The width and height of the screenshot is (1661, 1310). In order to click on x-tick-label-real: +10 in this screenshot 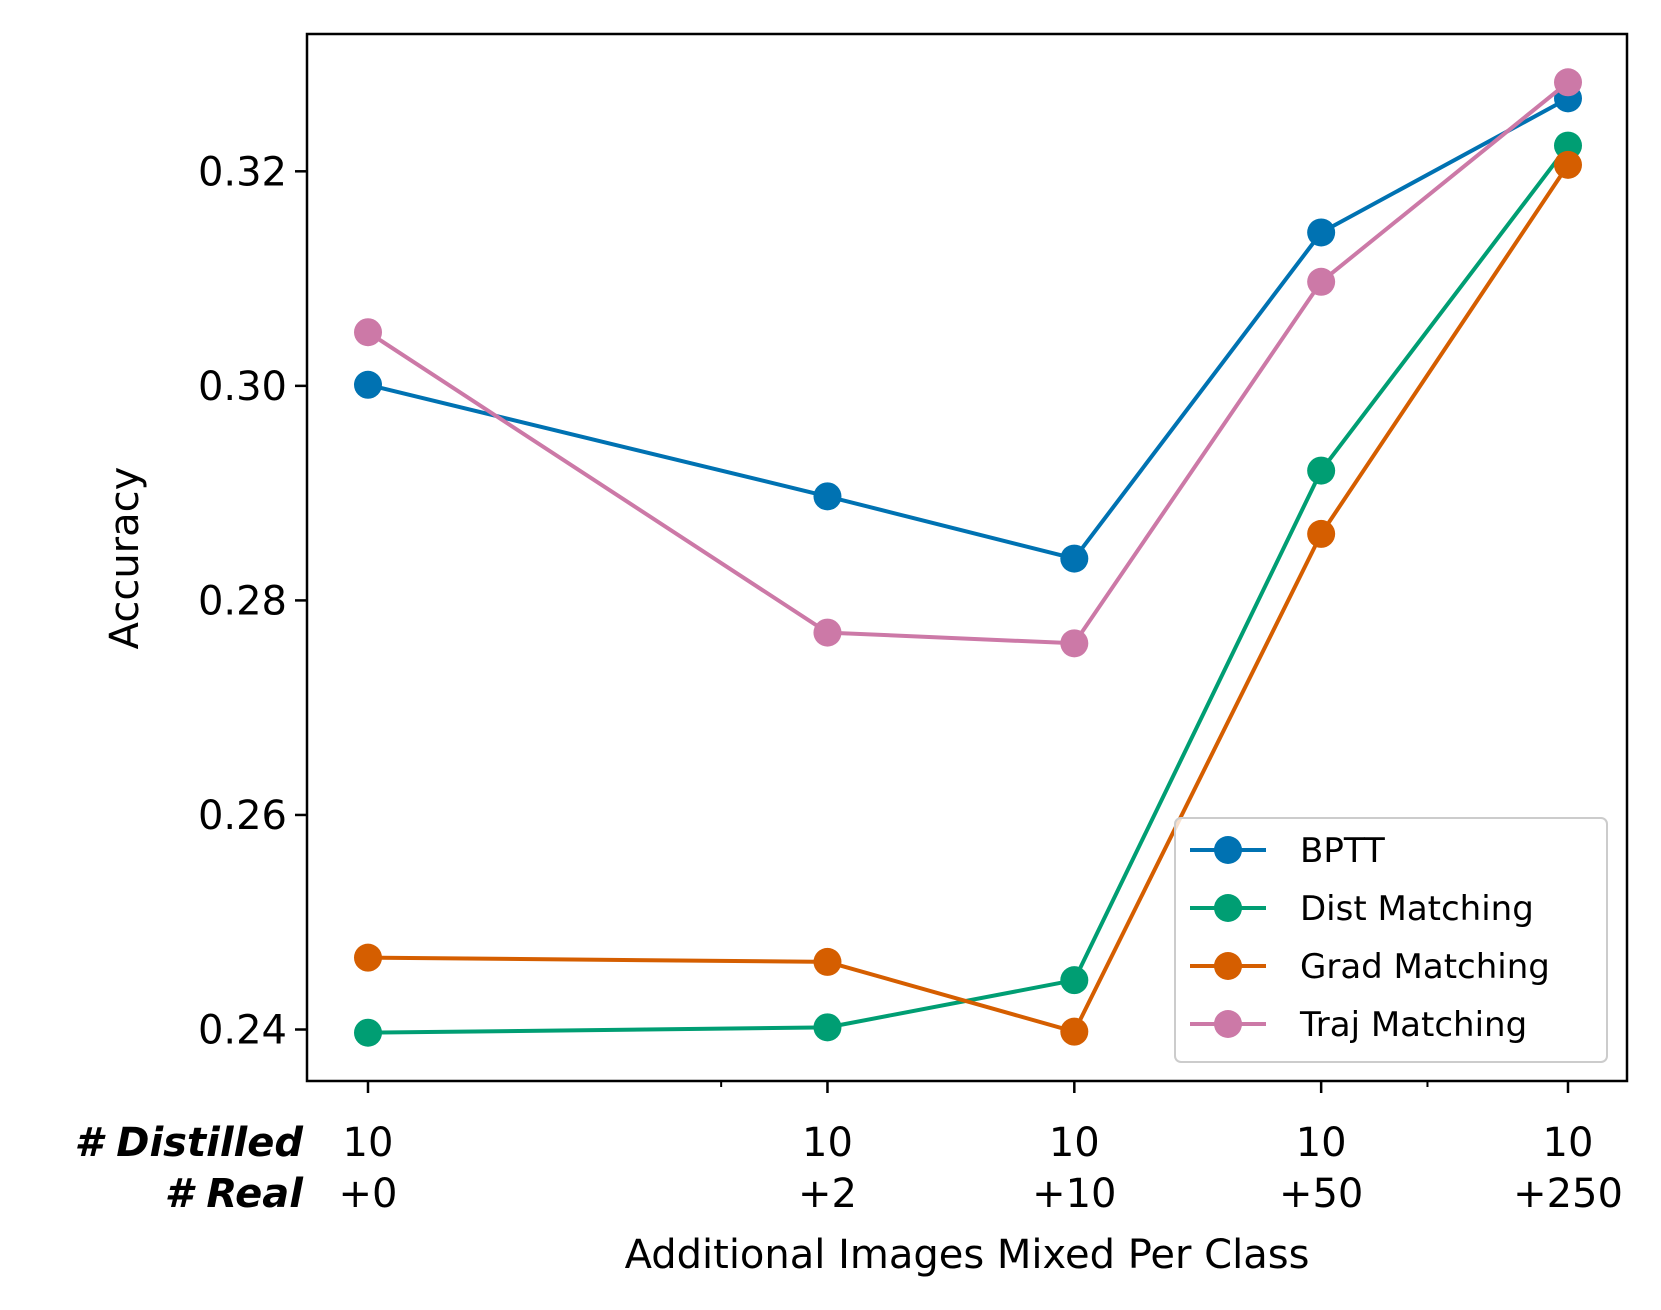, I will do `click(1074, 1194)`.